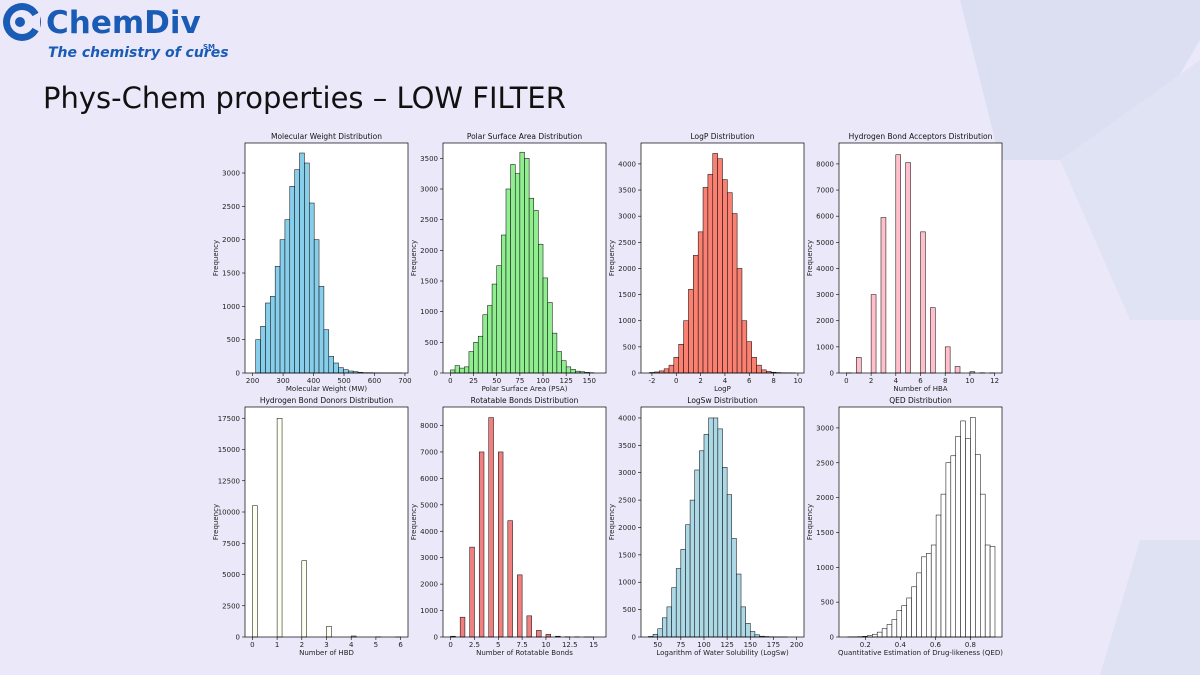 The image size is (1200, 675). Describe the element at coordinates (429, 282) in the screenshot. I see `y-tick-label: 1500` at that location.